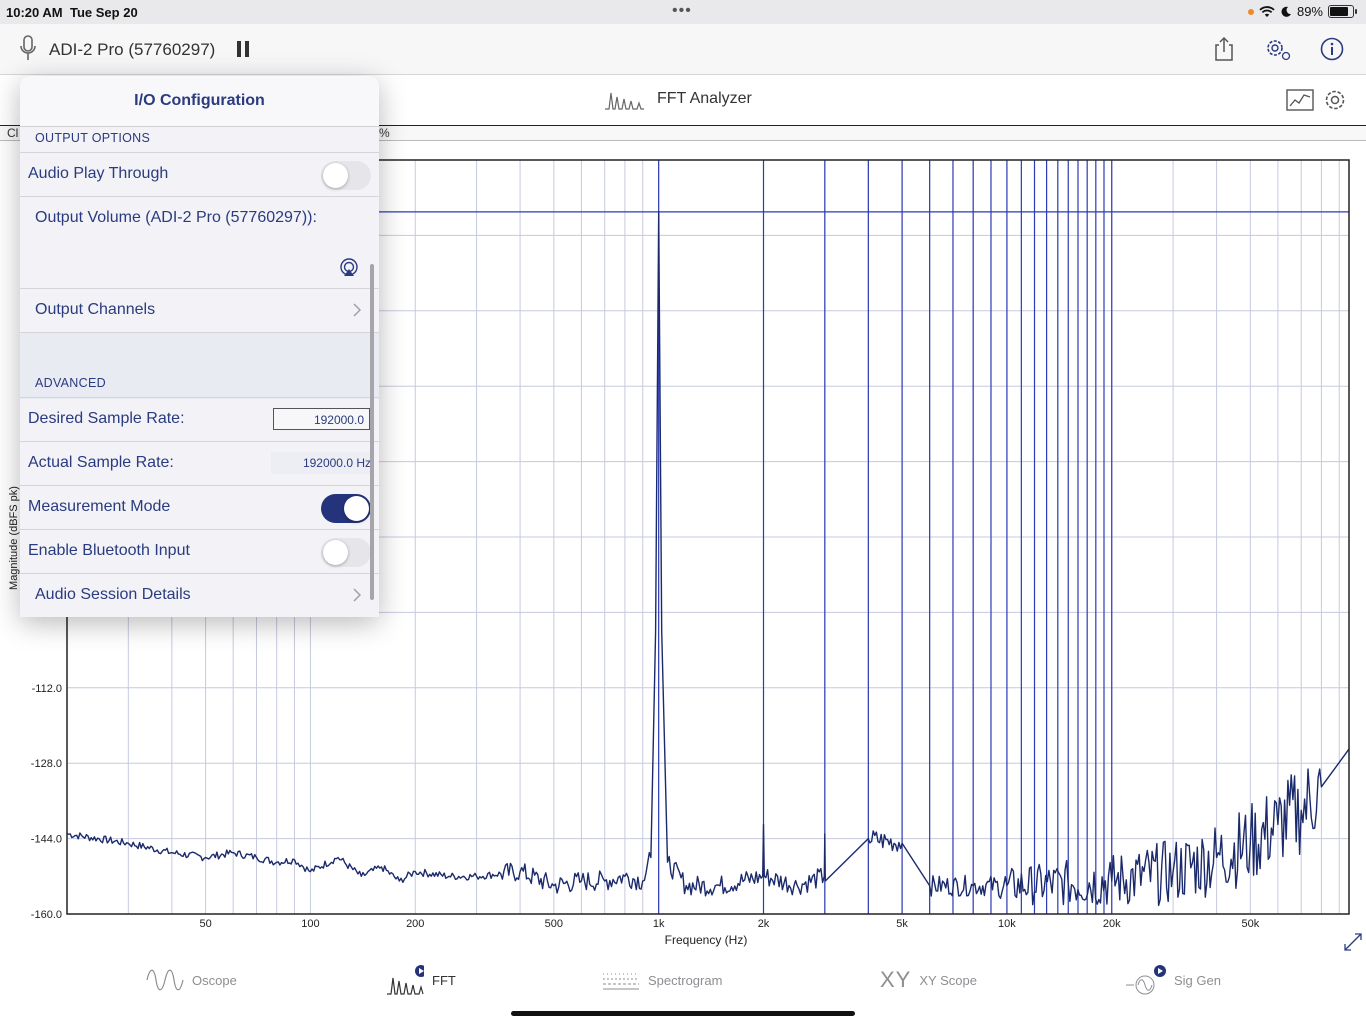 The height and width of the screenshot is (1024, 1366). Describe the element at coordinates (902, 924) in the screenshot. I see `x-tick-label: 5k` at that location.